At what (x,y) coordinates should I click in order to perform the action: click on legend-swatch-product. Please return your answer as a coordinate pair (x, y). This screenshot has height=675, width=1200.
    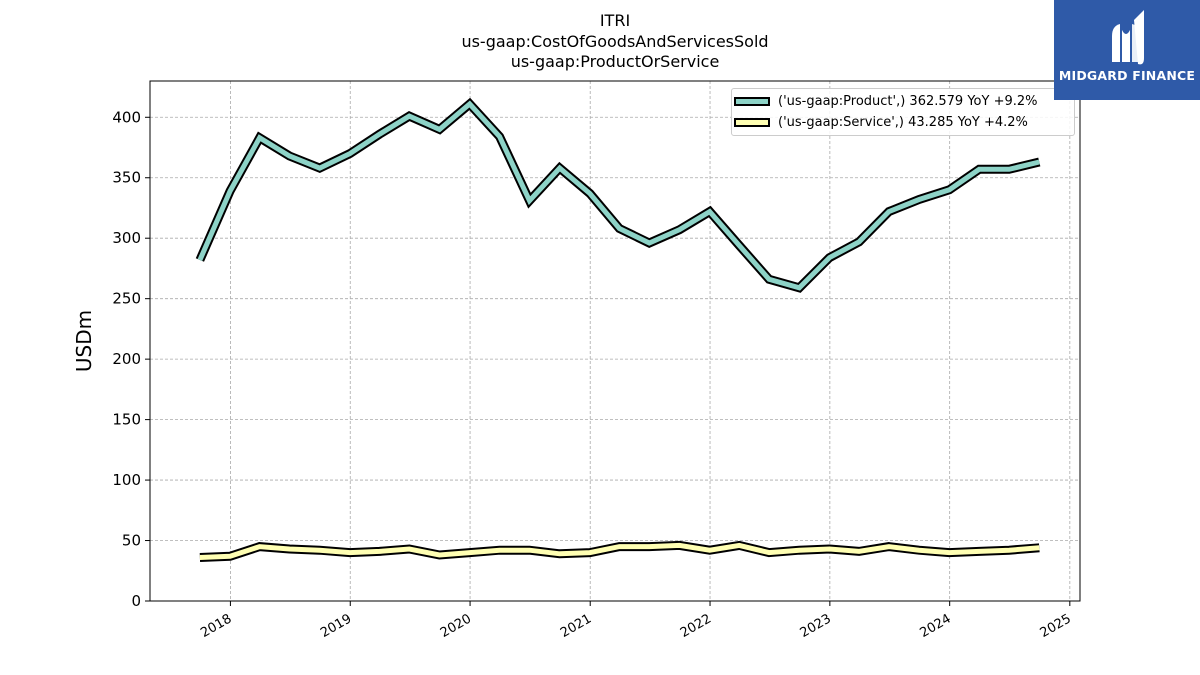
    Looking at the image, I should click on (752, 101).